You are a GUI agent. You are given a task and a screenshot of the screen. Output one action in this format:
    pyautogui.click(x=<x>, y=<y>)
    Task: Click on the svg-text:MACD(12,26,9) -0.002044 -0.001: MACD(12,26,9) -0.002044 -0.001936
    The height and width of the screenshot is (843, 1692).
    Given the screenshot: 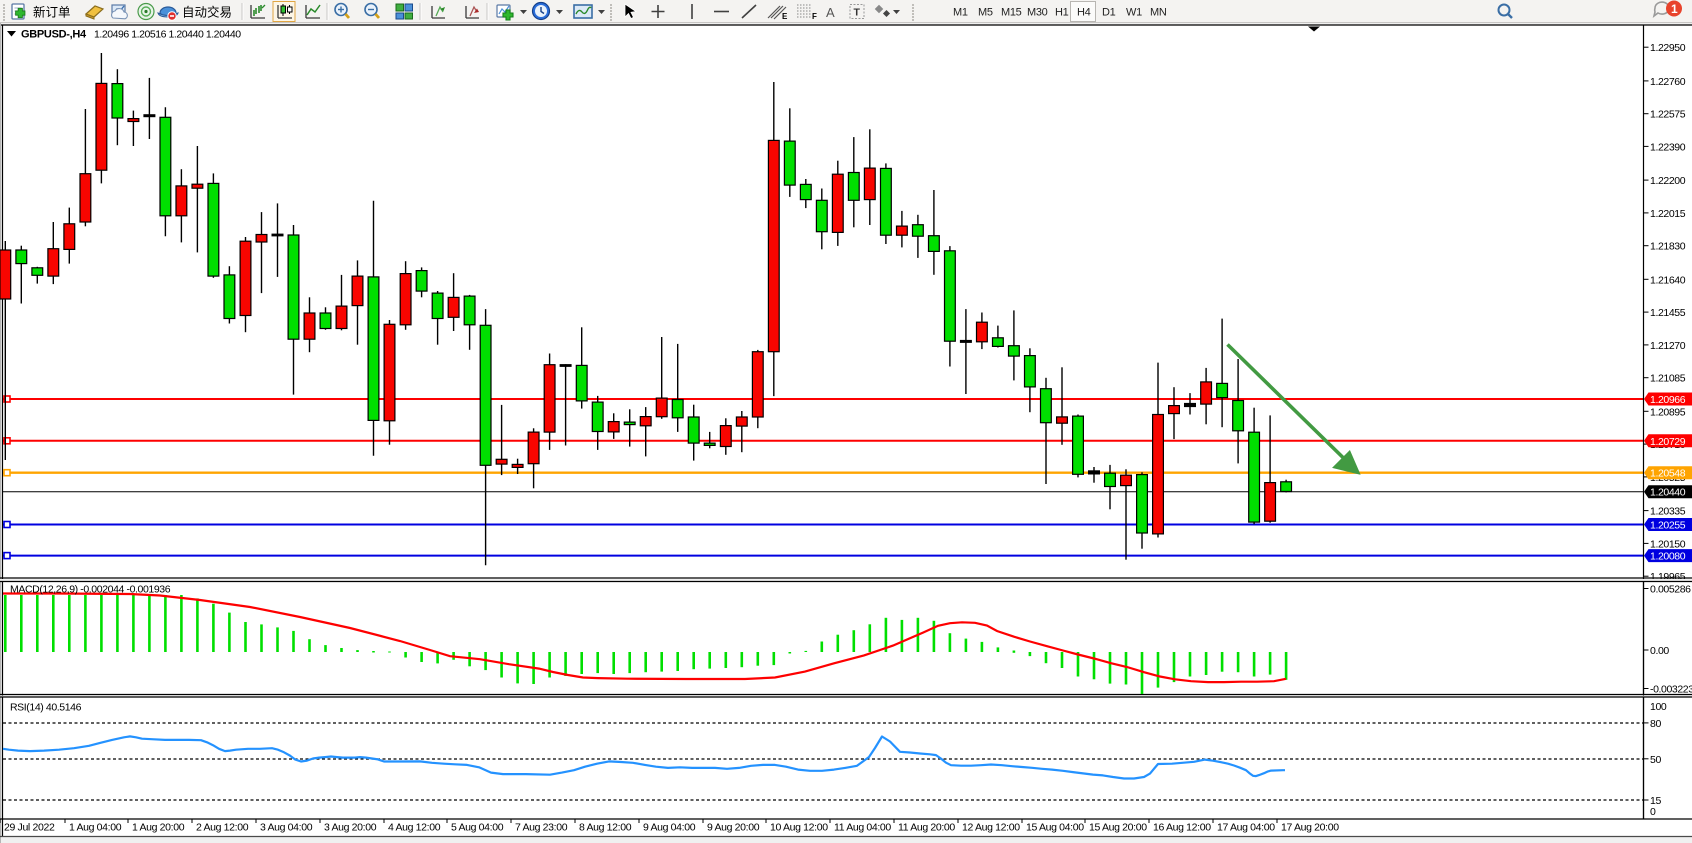 What is the action you would take?
    pyautogui.click(x=90, y=590)
    